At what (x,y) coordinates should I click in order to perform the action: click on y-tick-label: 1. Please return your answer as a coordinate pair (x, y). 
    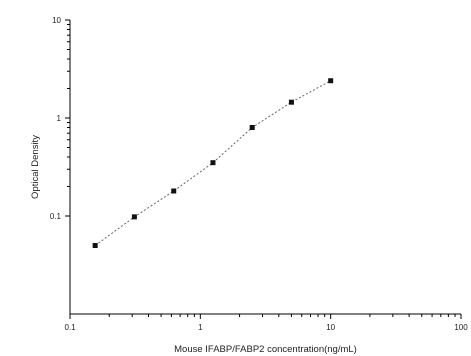
    Looking at the image, I should click on (59, 118).